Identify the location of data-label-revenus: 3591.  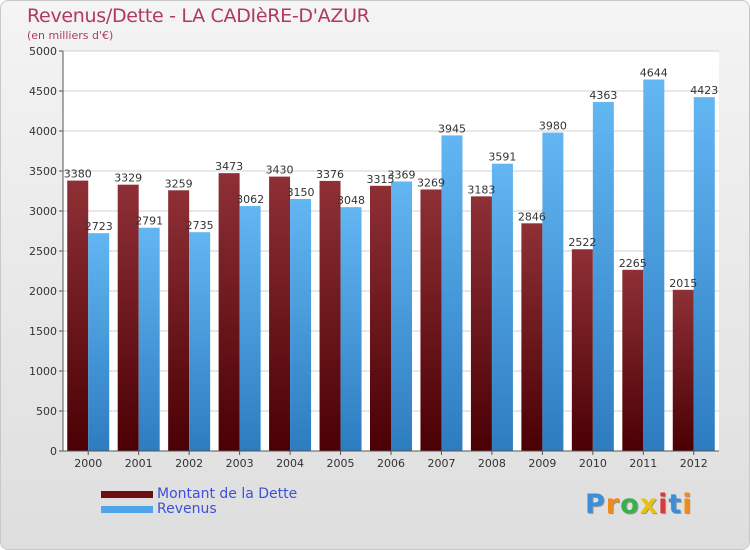
(502, 157).